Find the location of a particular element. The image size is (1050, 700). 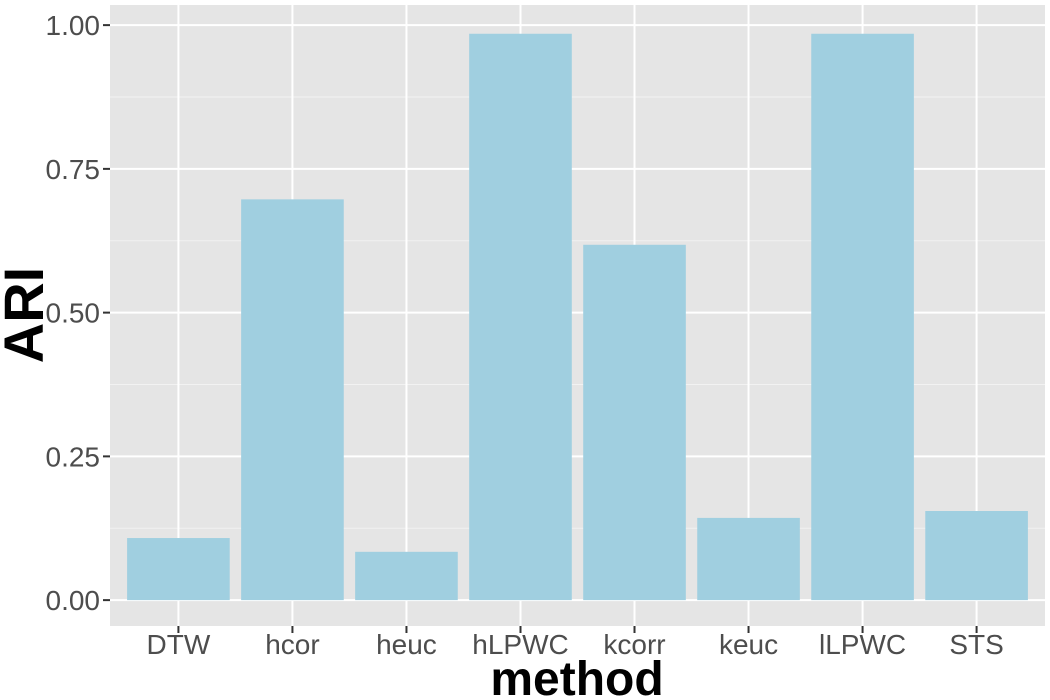

x-axis-title: method is located at coordinates (576, 676).